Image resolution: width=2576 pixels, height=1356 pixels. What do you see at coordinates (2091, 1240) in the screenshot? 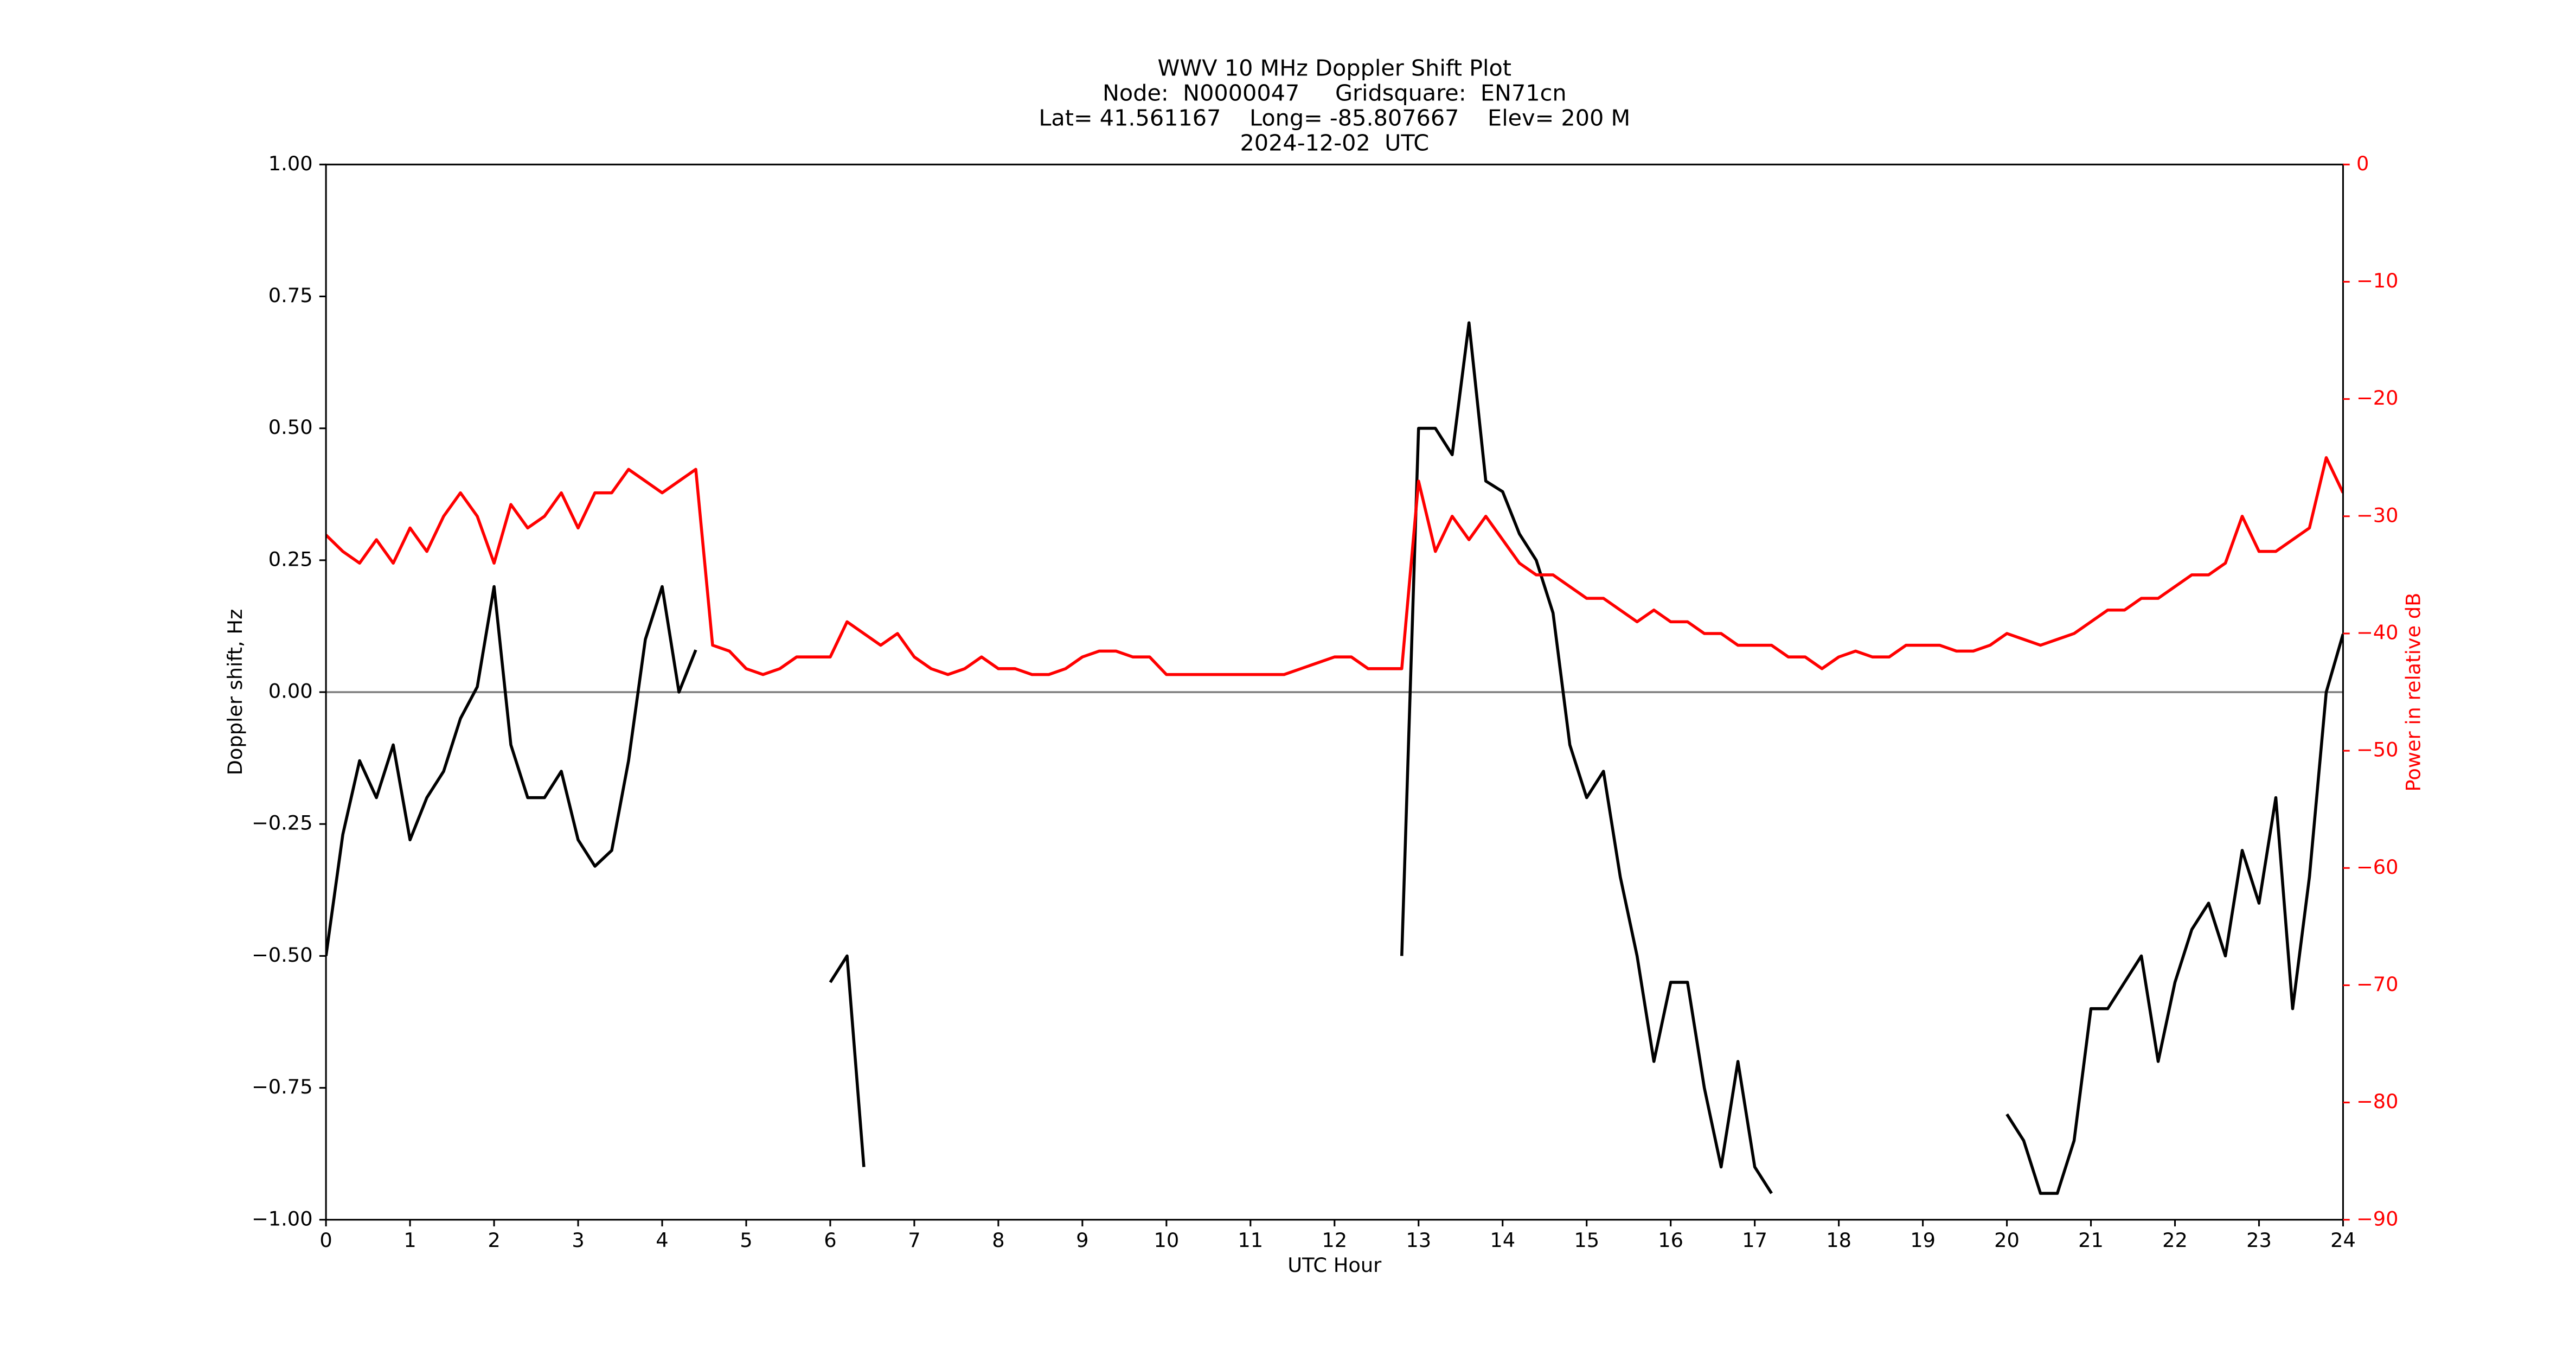
I see `x-tick-label: 21` at bounding box center [2091, 1240].